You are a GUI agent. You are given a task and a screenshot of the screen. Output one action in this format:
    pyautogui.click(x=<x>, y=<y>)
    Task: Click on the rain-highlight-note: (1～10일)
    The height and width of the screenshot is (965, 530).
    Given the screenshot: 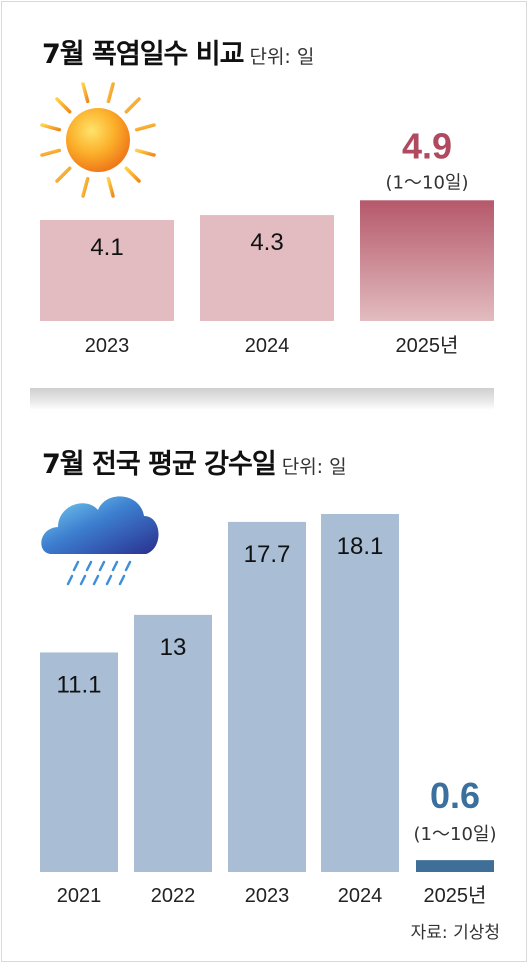 What is the action you would take?
    pyautogui.click(x=455, y=834)
    